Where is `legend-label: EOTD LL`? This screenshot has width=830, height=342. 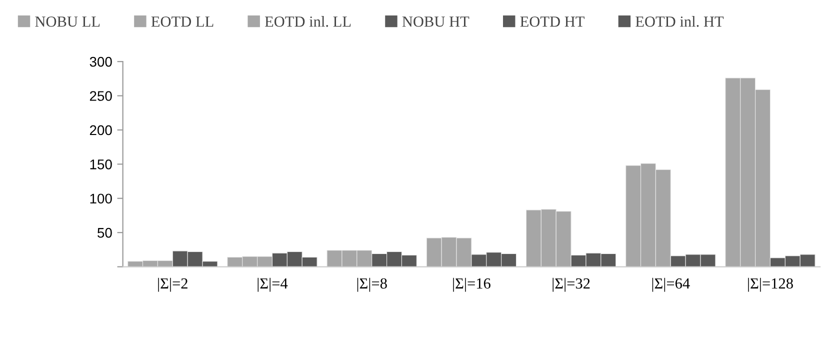
legend-label: EOTD LL is located at coordinates (182, 21).